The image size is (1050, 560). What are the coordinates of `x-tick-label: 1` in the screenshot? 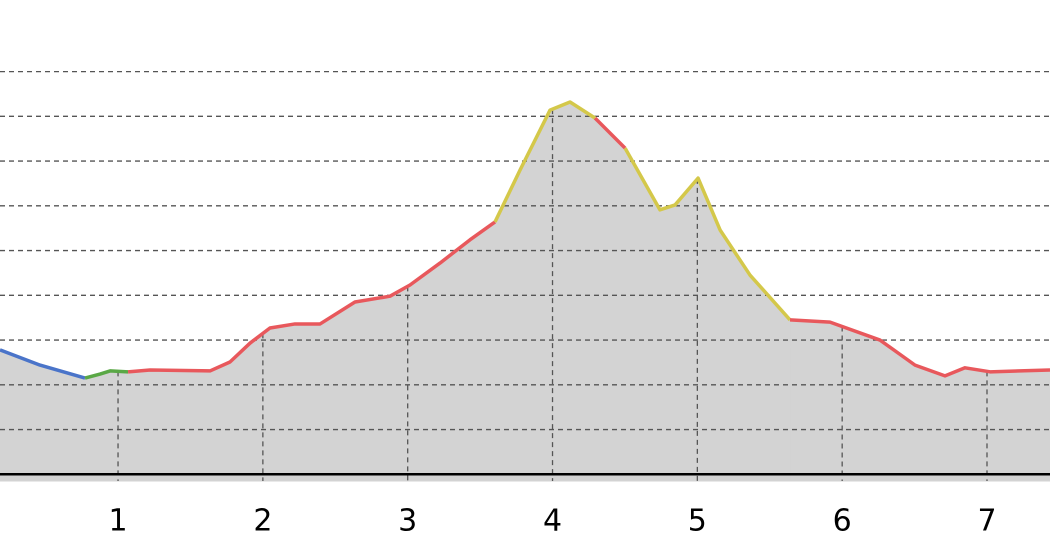 It's located at (117, 521).